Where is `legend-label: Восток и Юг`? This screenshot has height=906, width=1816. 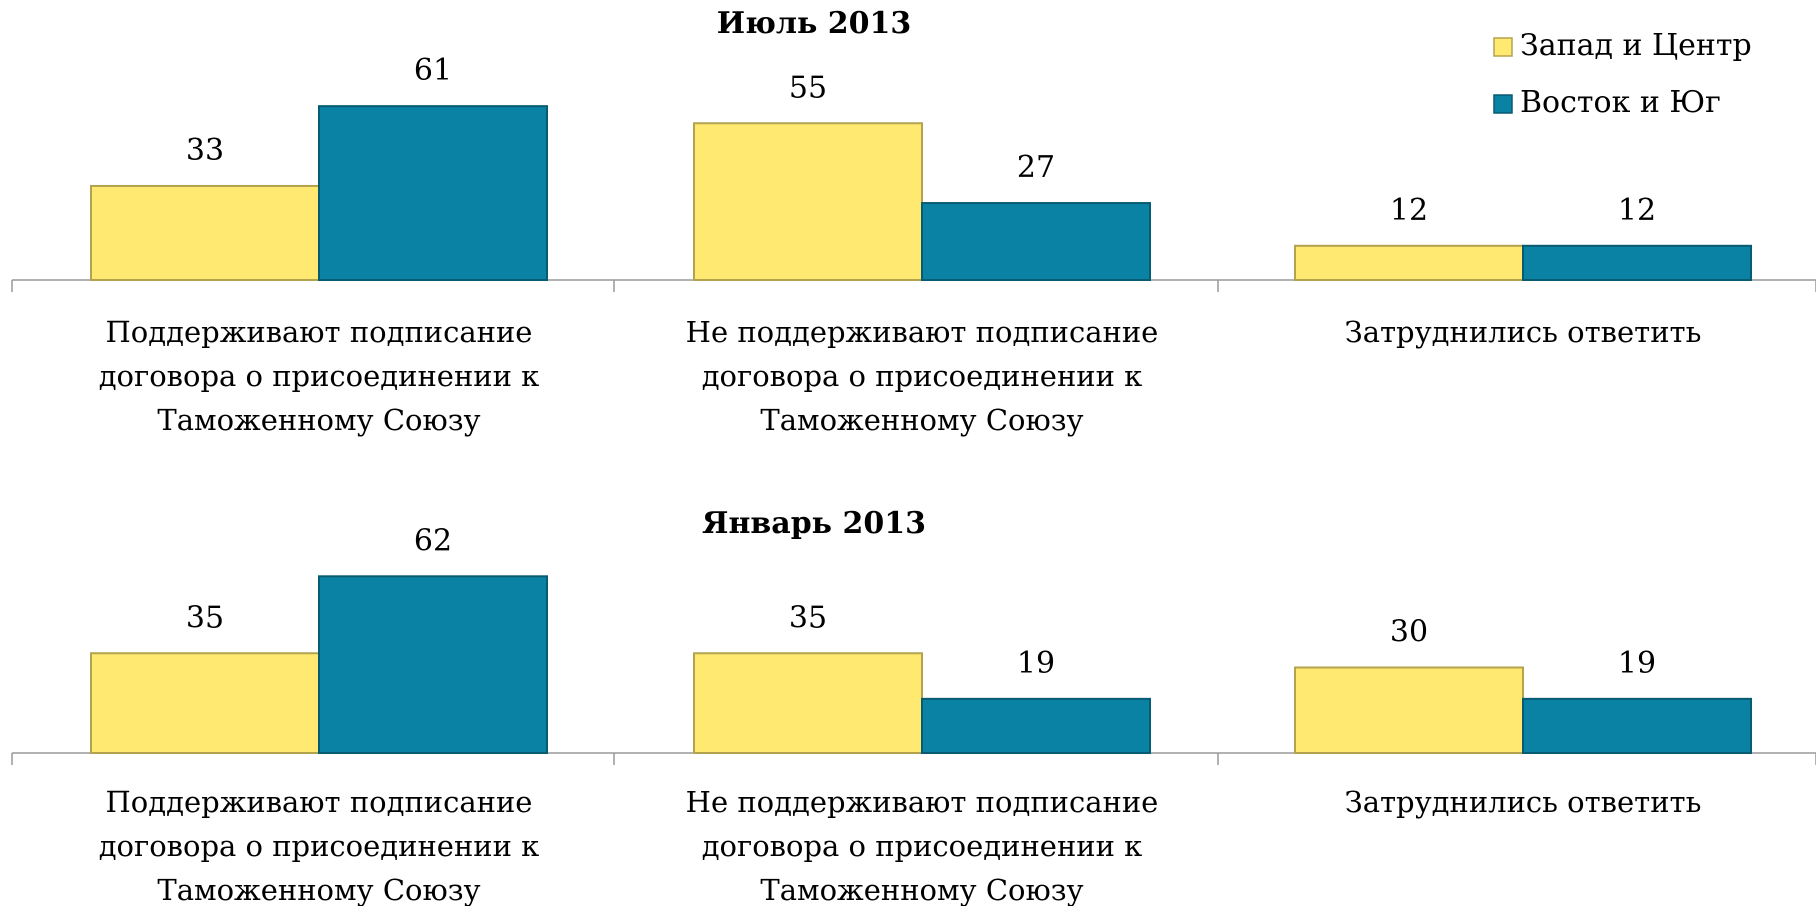
legend-label: Восток и Юг is located at coordinates (1620, 102).